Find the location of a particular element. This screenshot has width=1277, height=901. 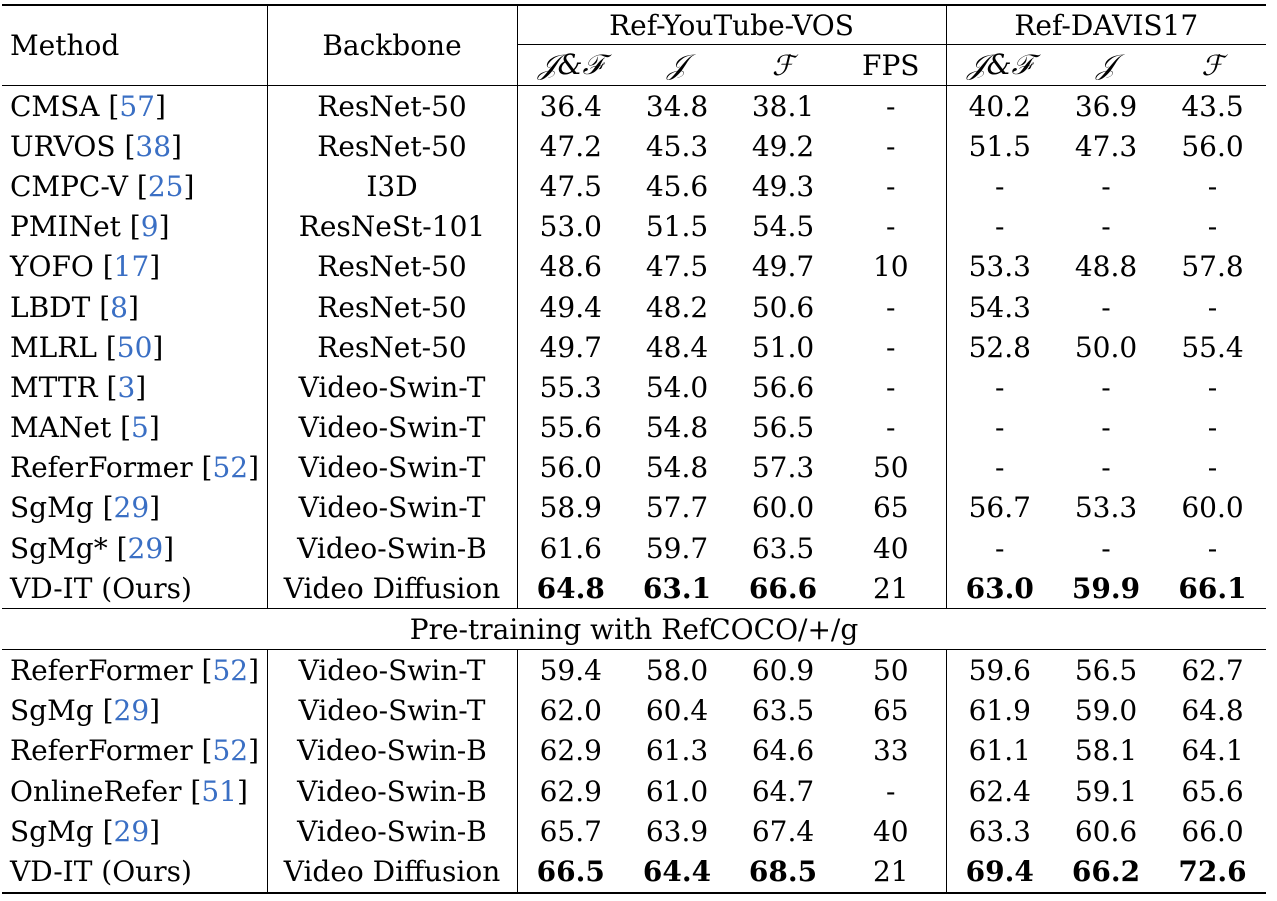

youtube-value-cell: 64.8 is located at coordinates (570, 588).